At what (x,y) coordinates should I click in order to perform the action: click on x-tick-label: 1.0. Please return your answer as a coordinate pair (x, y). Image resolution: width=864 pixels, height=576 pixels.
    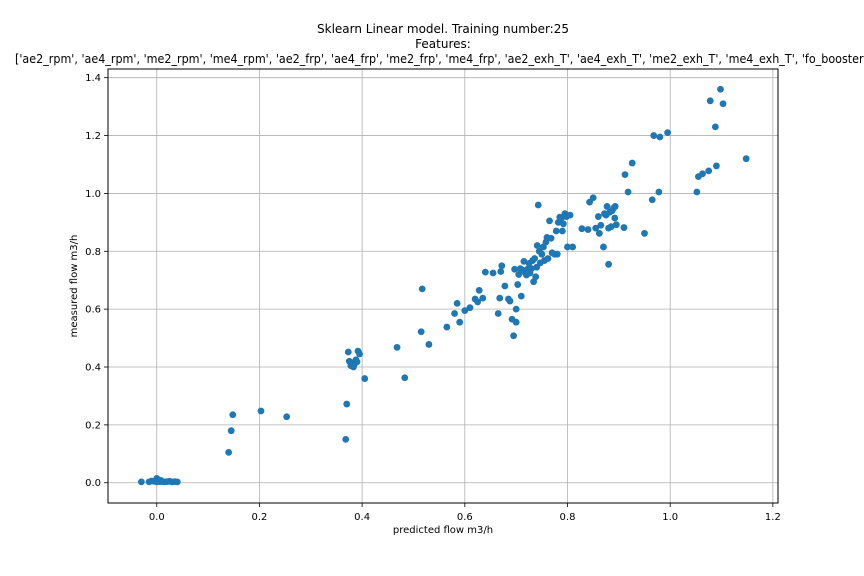
    Looking at the image, I should click on (670, 517).